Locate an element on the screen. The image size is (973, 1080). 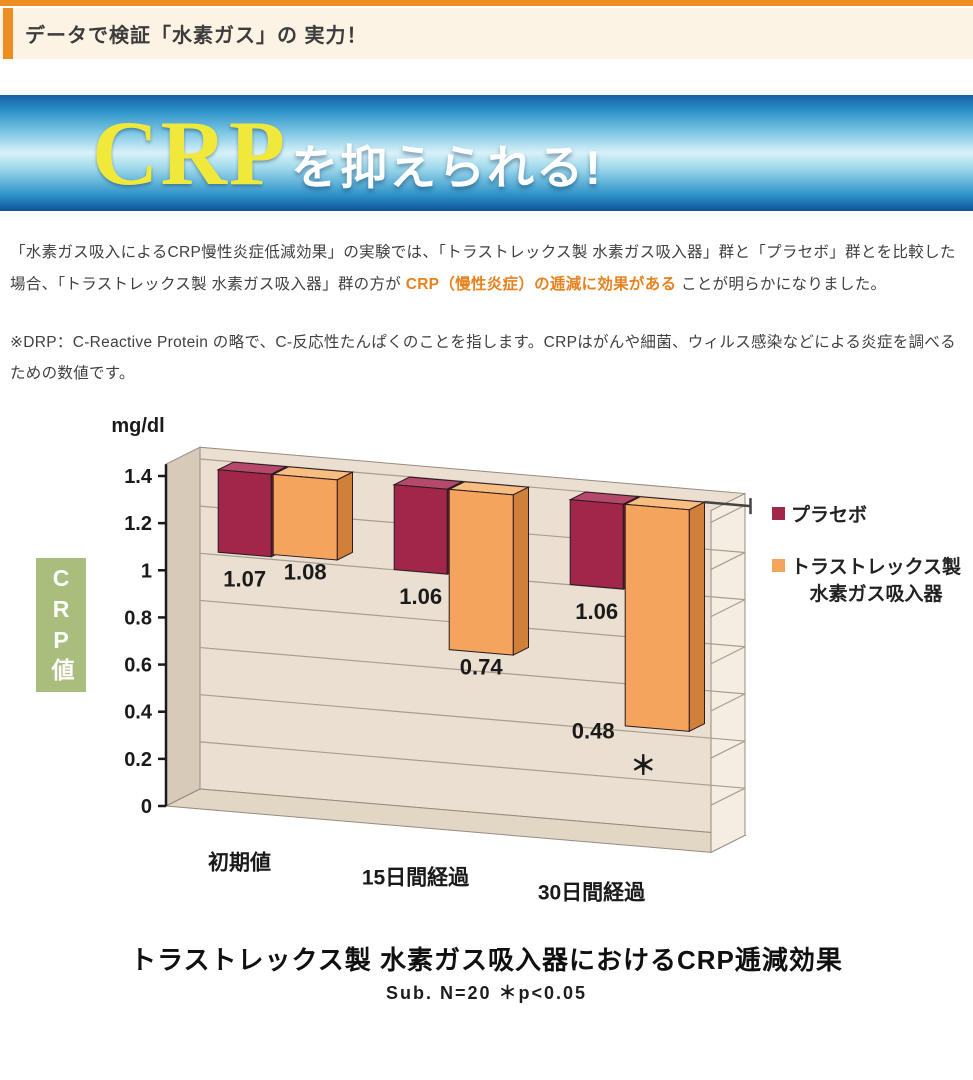
svg-text: mg/dl is located at coordinates (137, 426).